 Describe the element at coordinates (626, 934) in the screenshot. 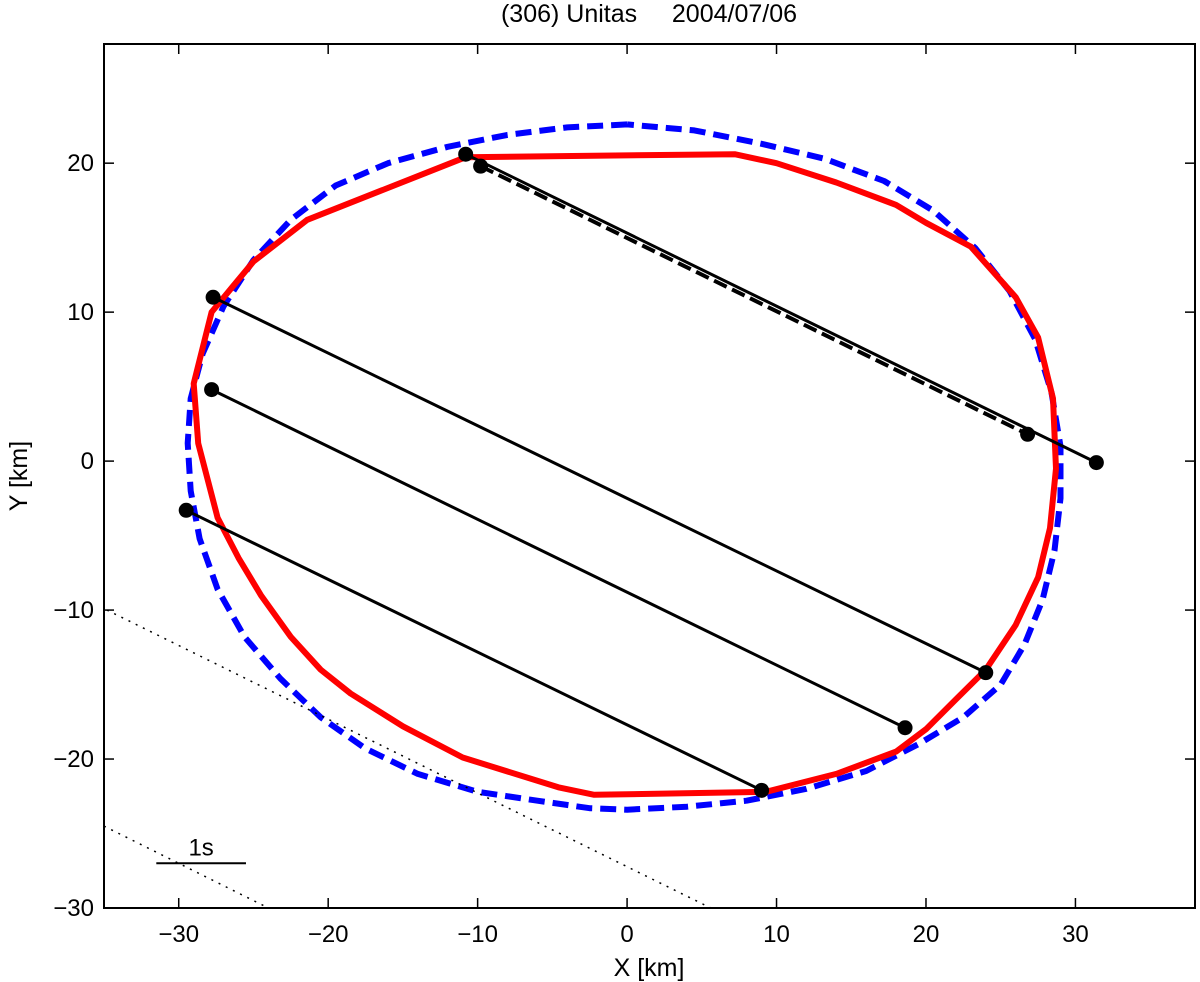

I see `x-tick-label: 0` at that location.